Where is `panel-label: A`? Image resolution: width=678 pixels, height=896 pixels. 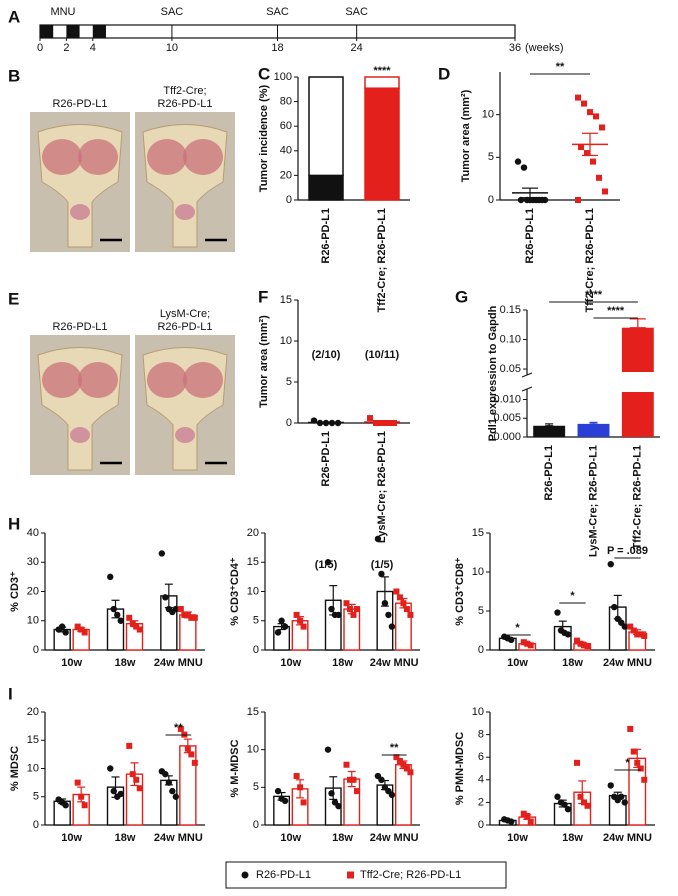 panel-label: A is located at coordinates (14, 16).